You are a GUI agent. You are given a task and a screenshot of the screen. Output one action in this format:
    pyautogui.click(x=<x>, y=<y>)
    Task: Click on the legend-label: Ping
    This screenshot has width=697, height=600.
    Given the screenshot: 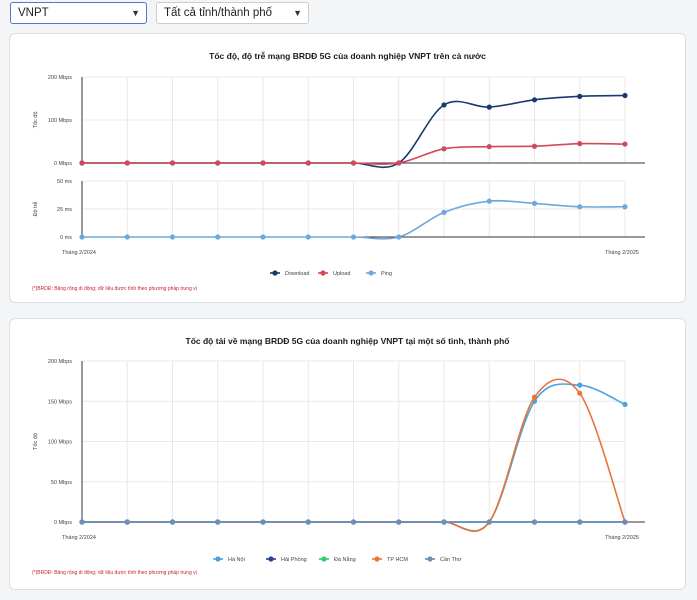 What is the action you would take?
    pyautogui.click(x=386, y=274)
    